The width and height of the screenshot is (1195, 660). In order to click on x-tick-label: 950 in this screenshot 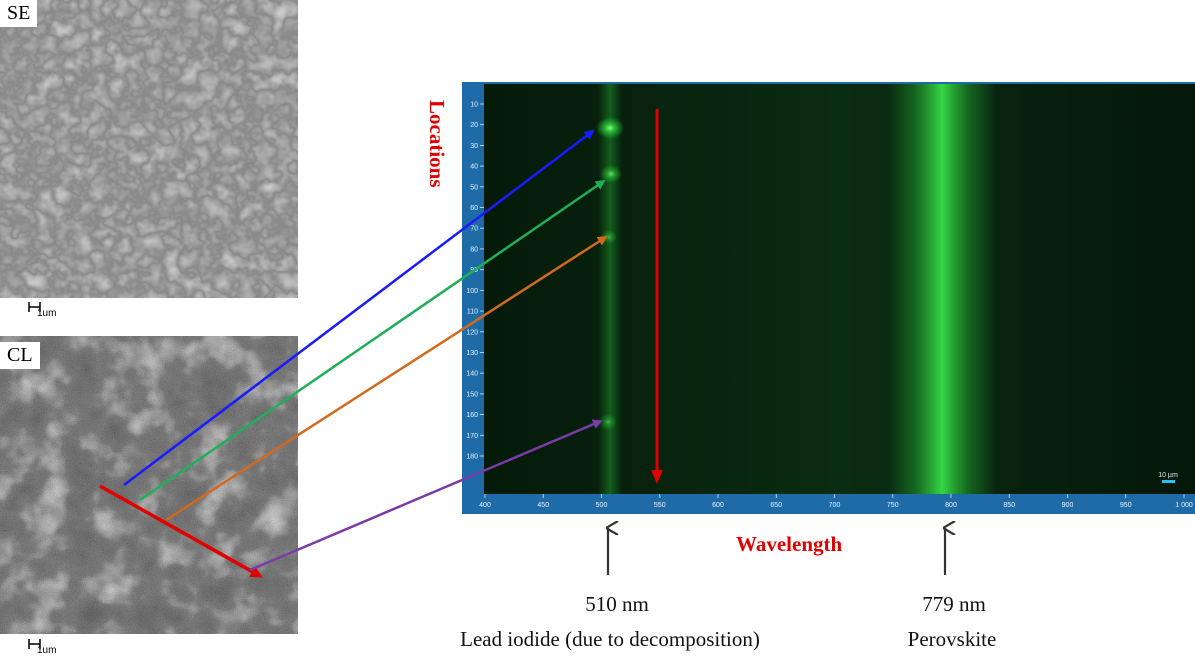, I will do `click(1126, 505)`.